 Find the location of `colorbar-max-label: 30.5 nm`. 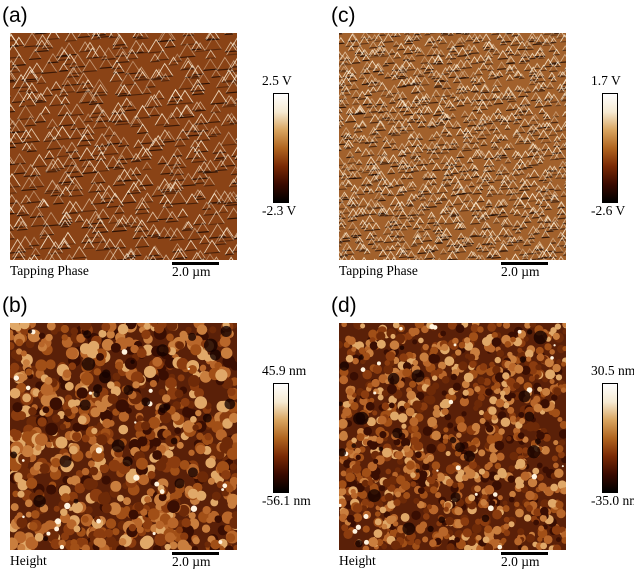

colorbar-max-label: 30.5 nm is located at coordinates (612, 370).